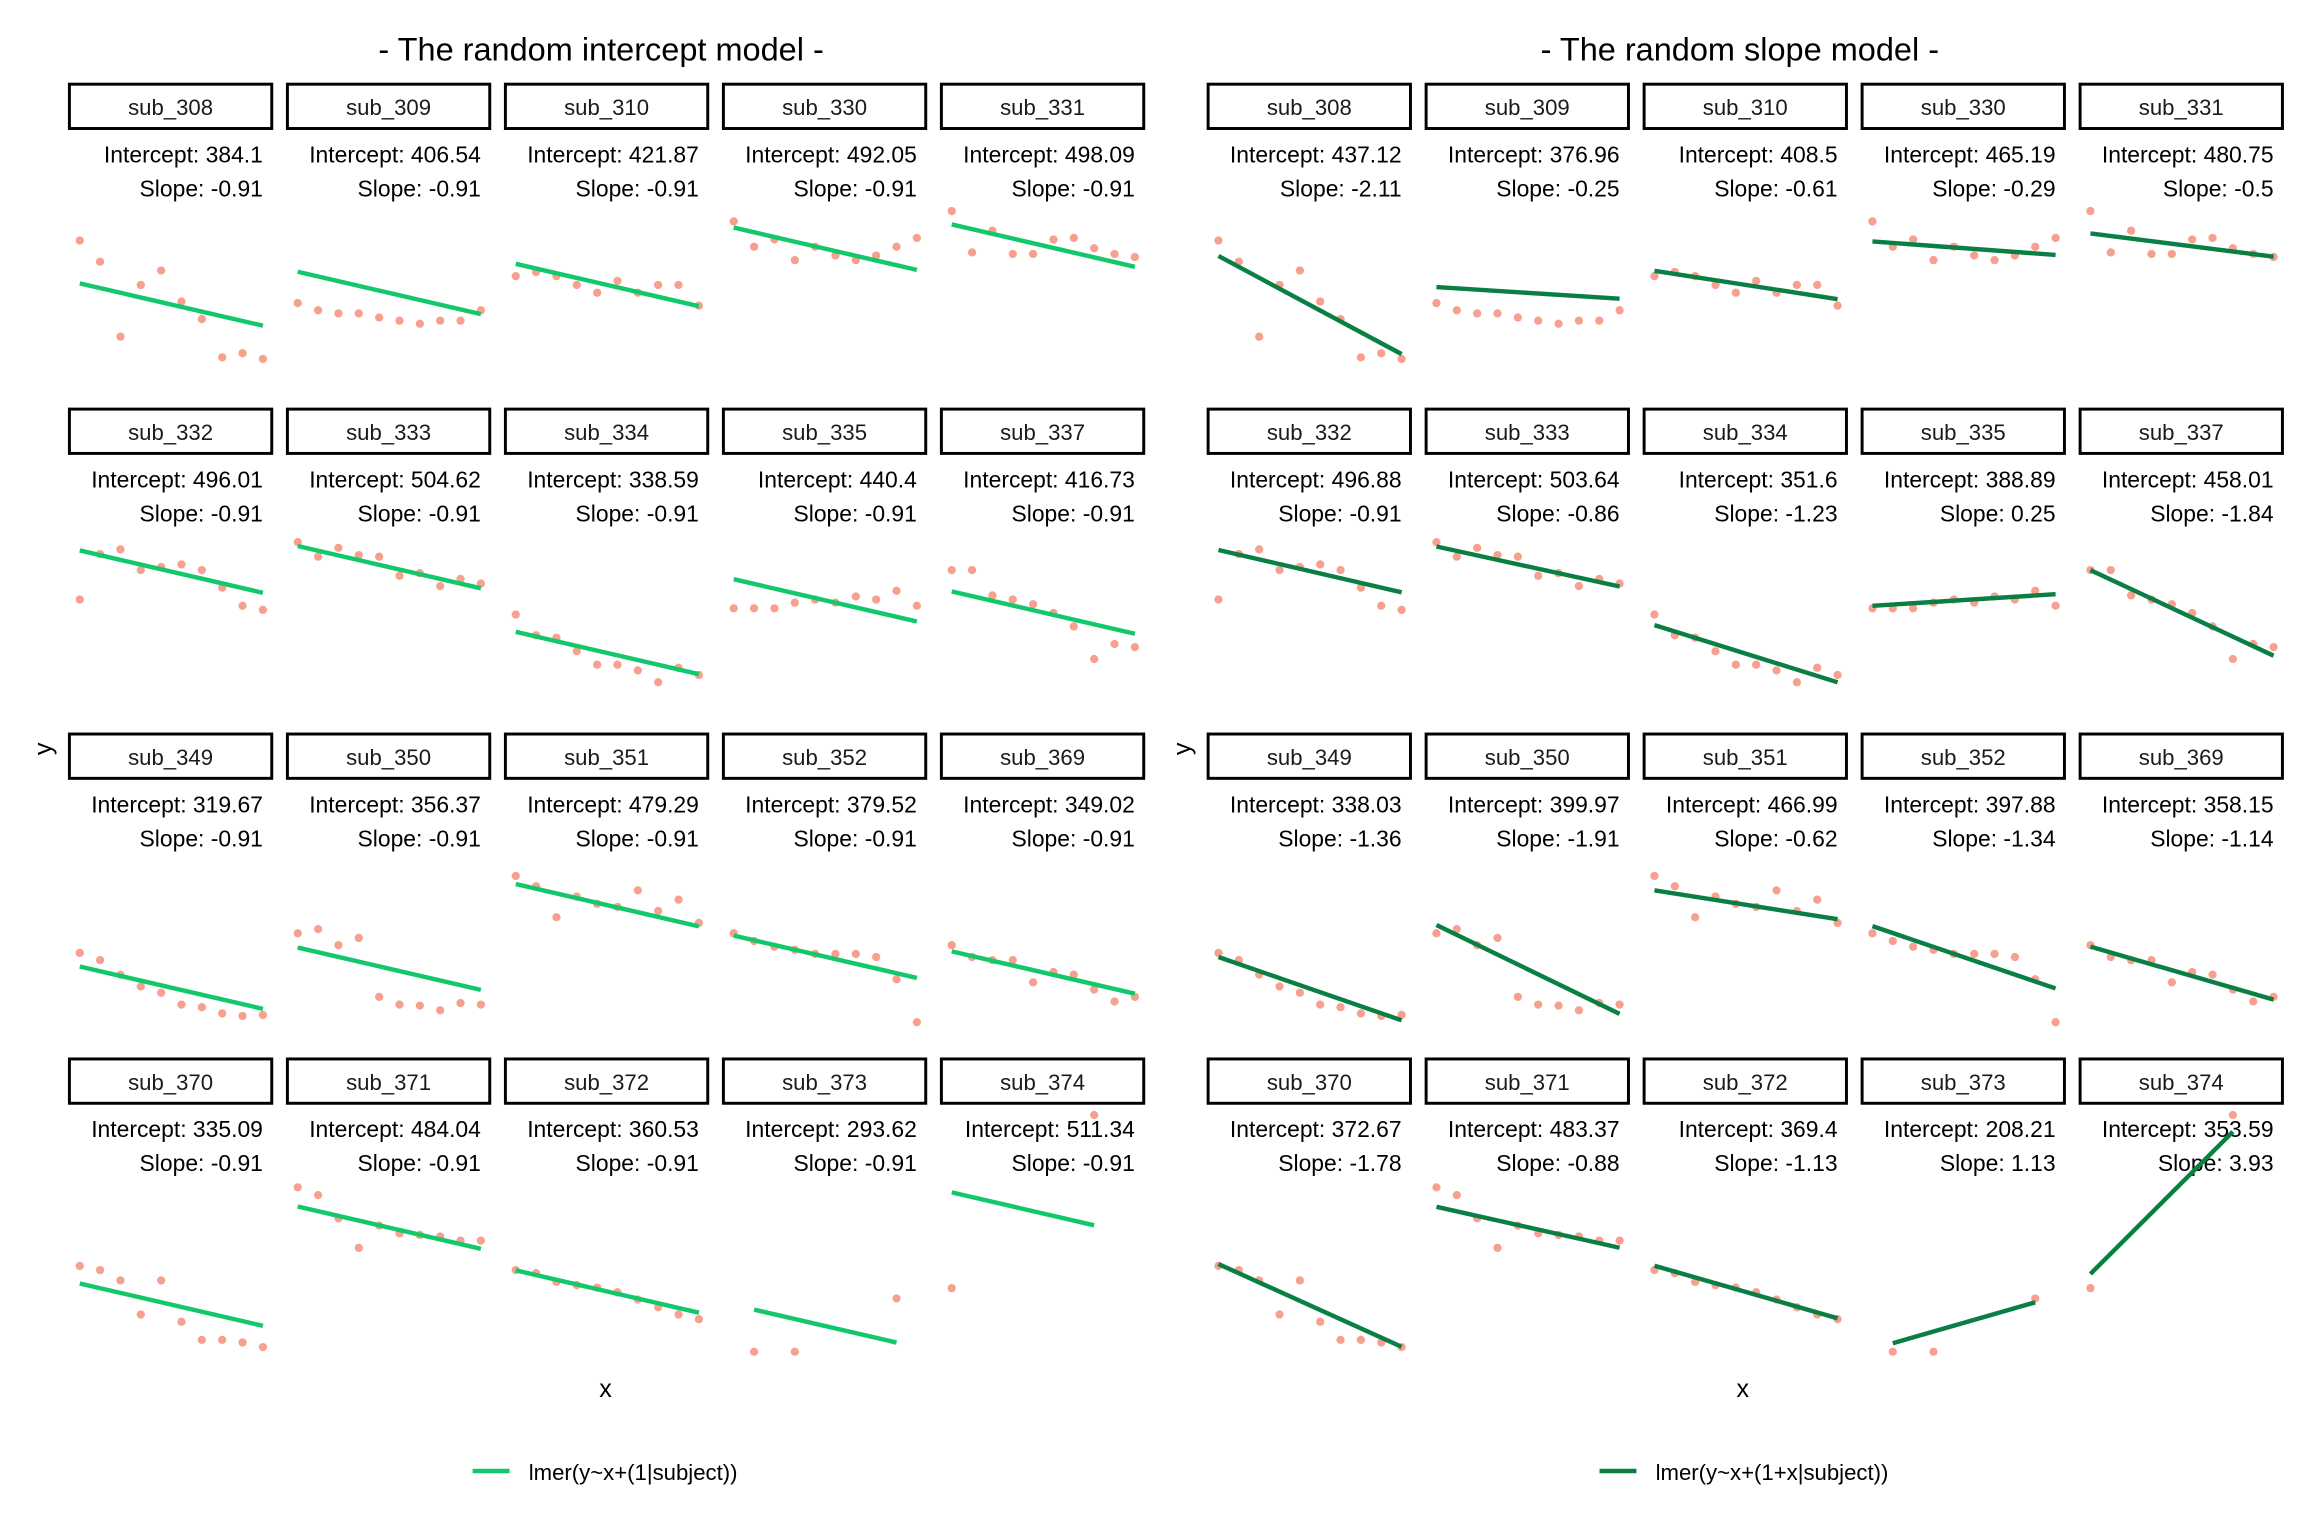 Image resolution: width=2304 pixels, height=1536 pixels. Describe the element at coordinates (1042, 1082) in the screenshot. I see `facet-strip-label: sub_374` at that location.